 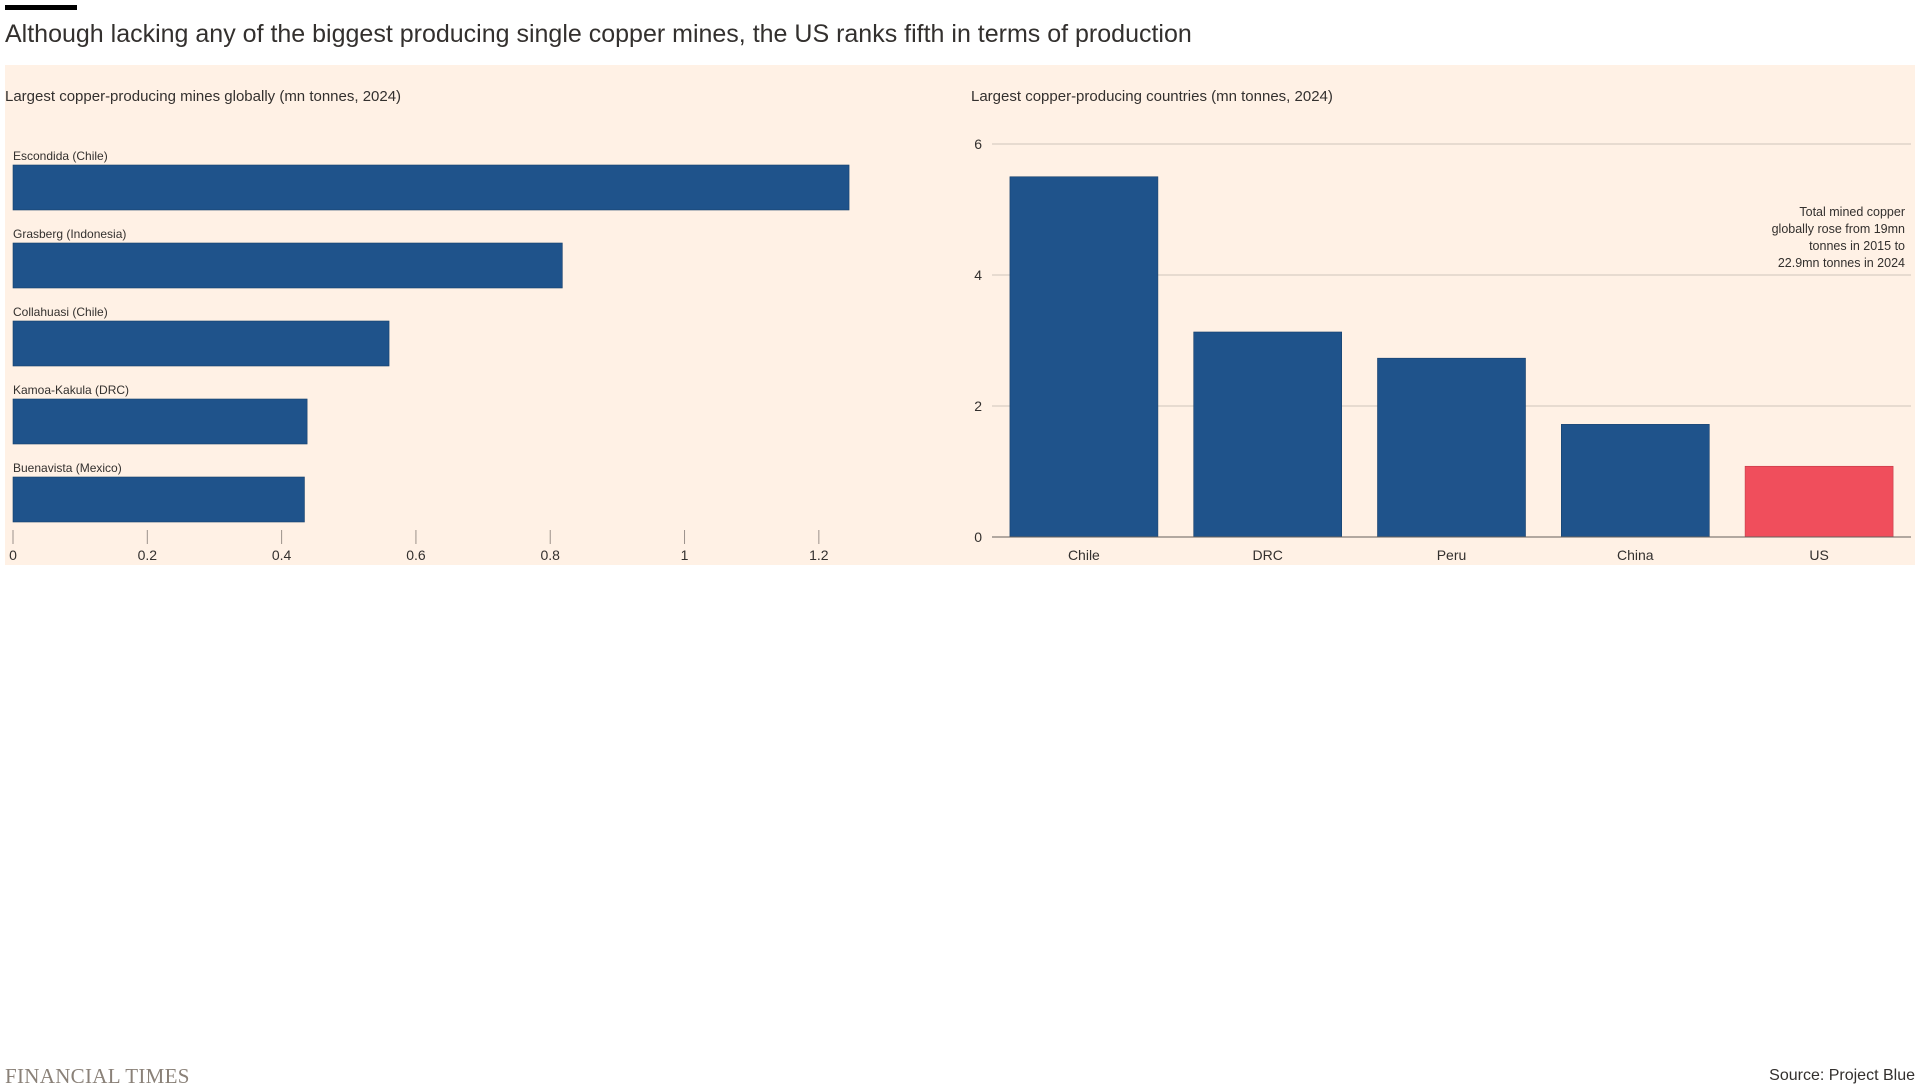 I want to click on x-tick-label: 0.2, so click(x=148, y=555).